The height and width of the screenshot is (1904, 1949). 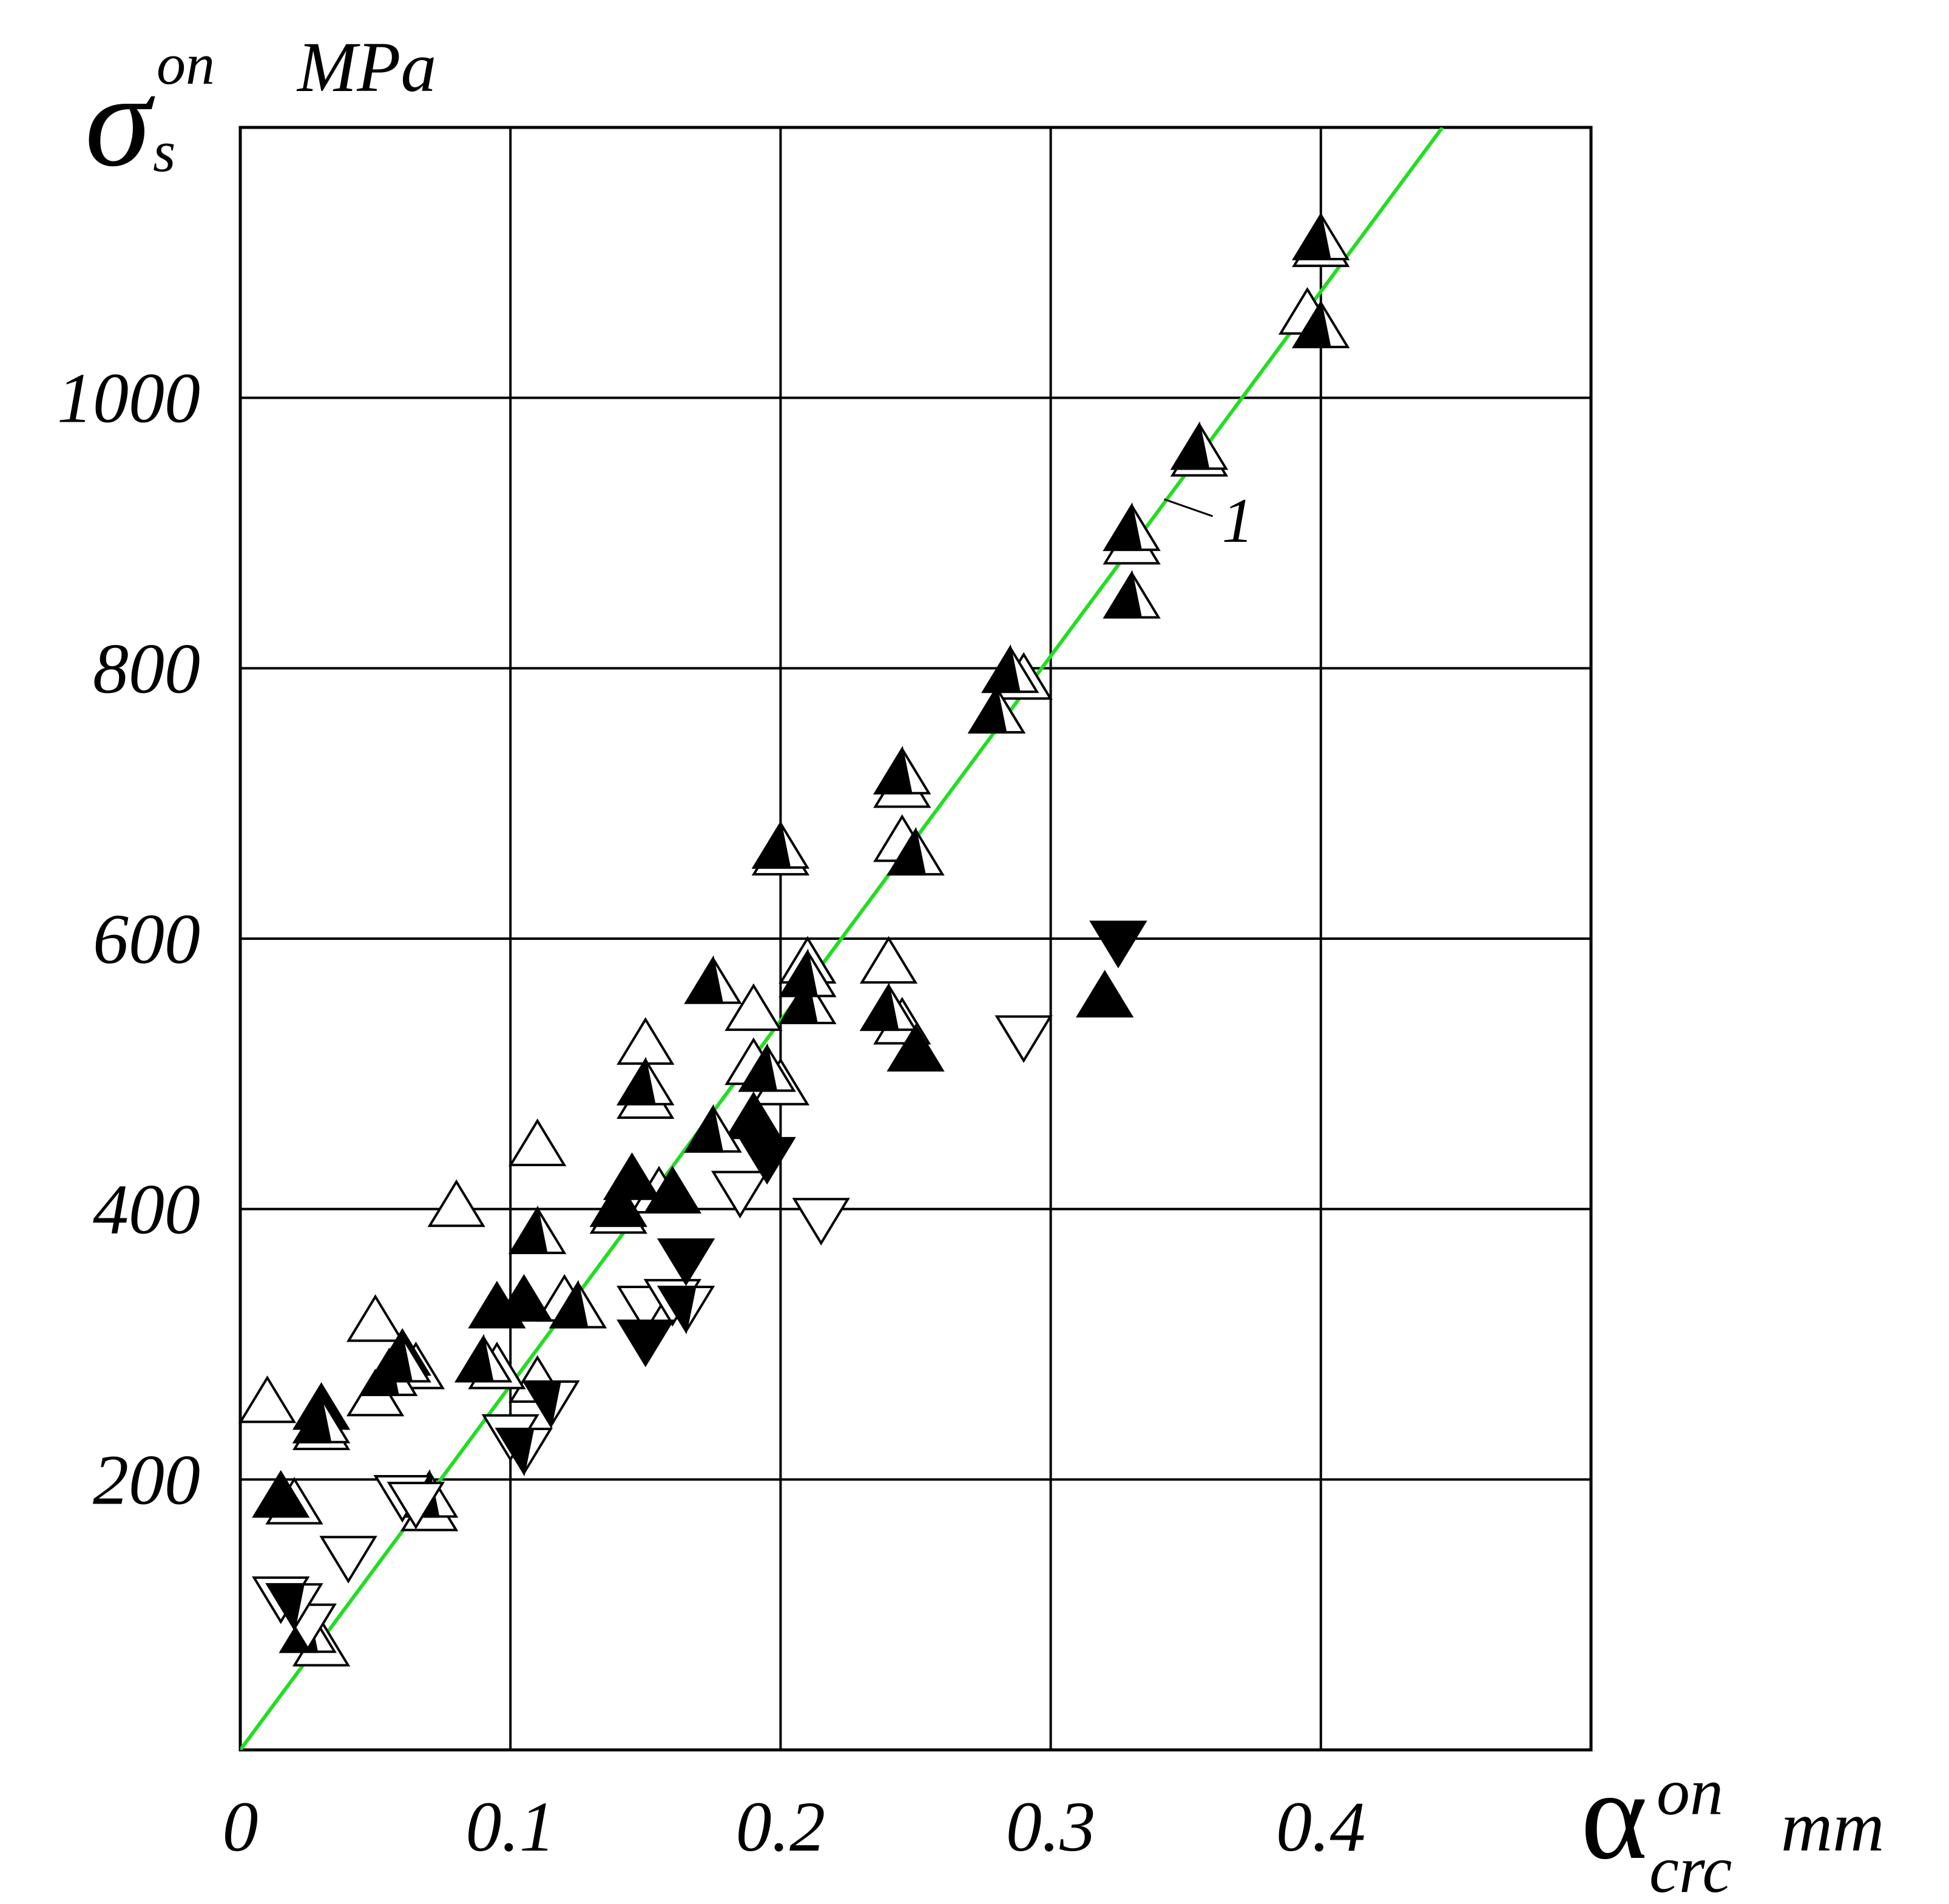 I want to click on x-axis-title: α crc on mm, so click(x=1732, y=1824).